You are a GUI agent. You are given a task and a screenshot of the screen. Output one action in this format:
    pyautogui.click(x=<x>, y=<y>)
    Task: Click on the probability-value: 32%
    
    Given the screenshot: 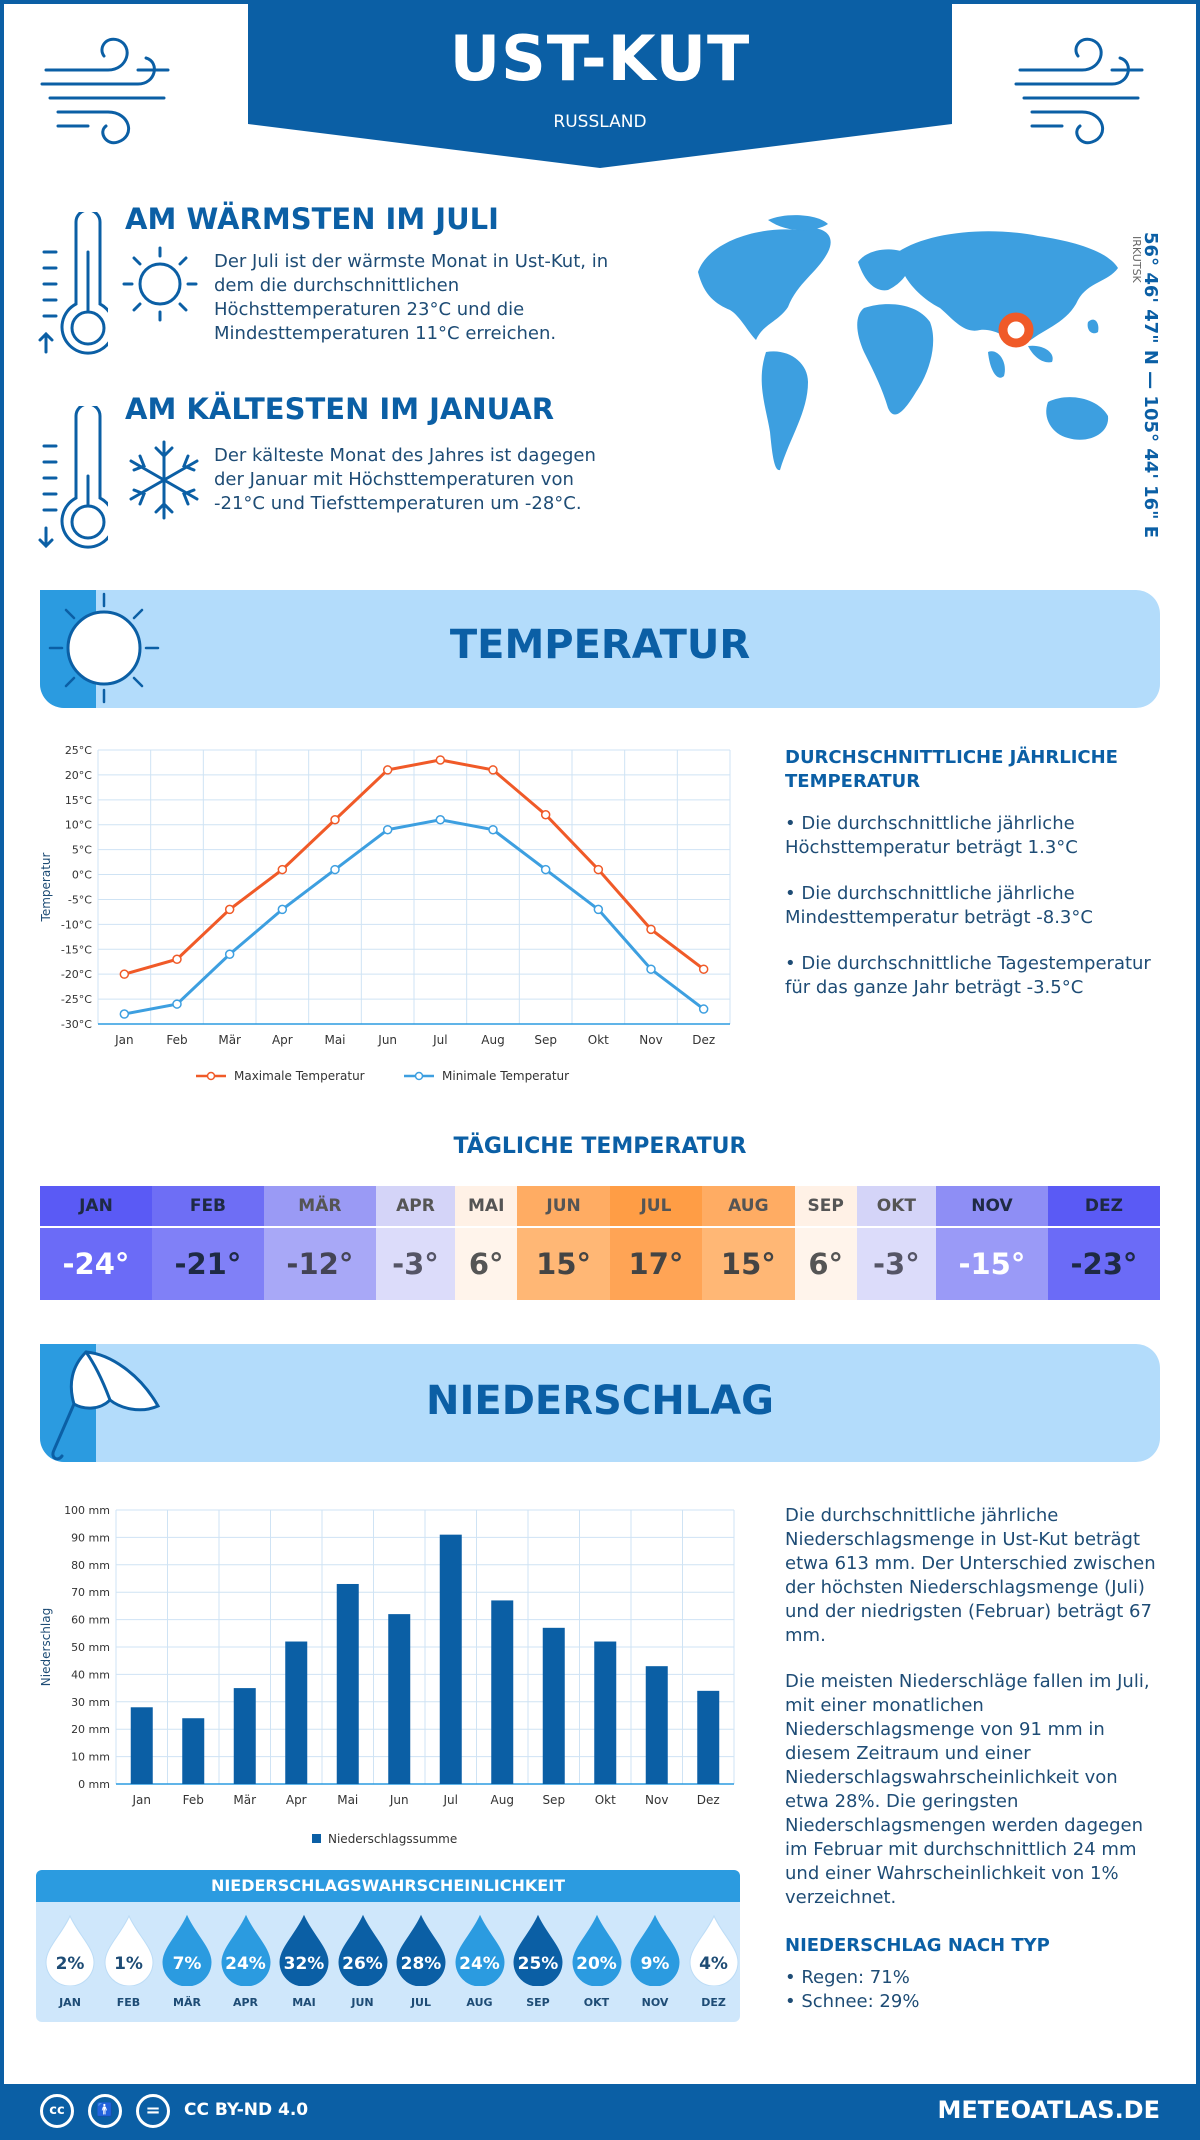 What is the action you would take?
    pyautogui.click(x=304, y=1964)
    